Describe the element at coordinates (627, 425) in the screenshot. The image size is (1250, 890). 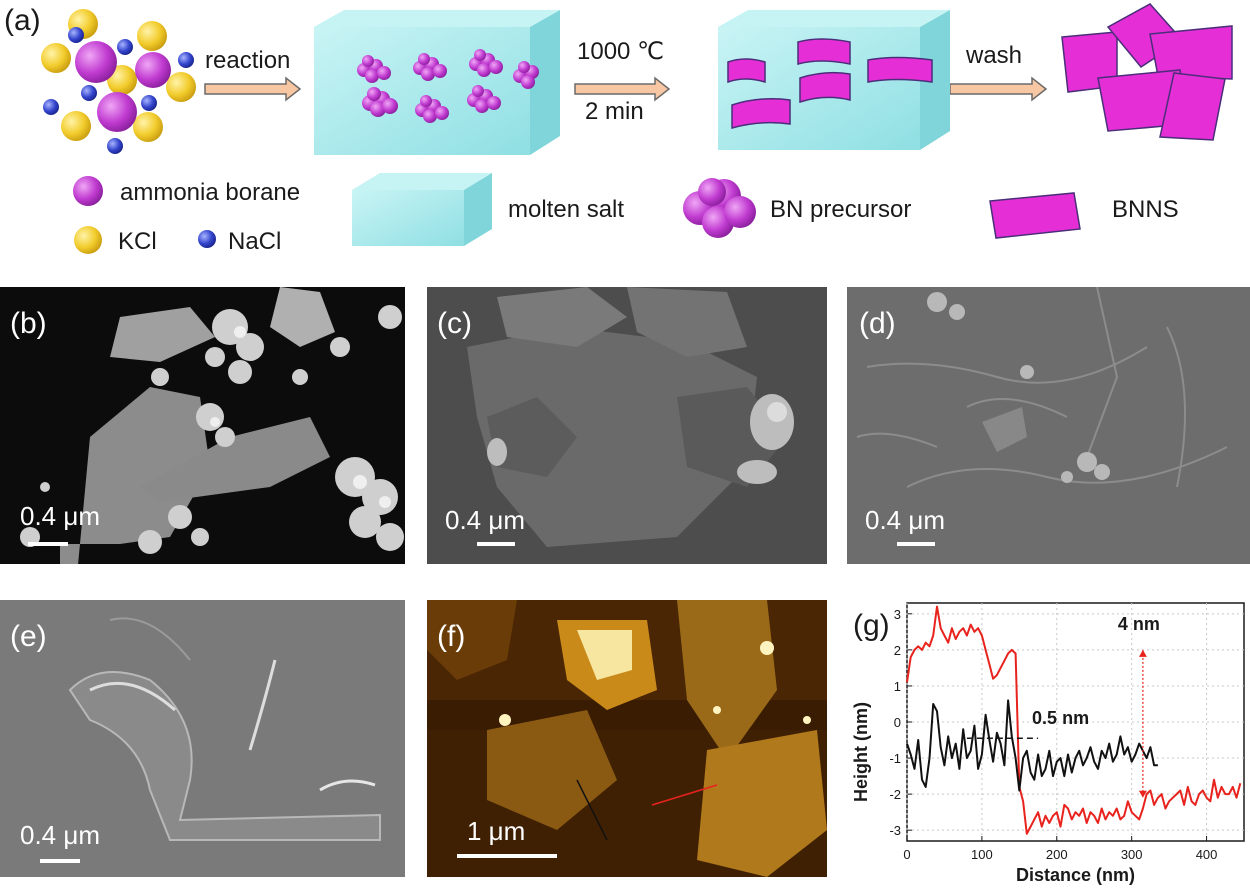
I see `panel-c-sem-image: (c) 0.4 μm` at that location.